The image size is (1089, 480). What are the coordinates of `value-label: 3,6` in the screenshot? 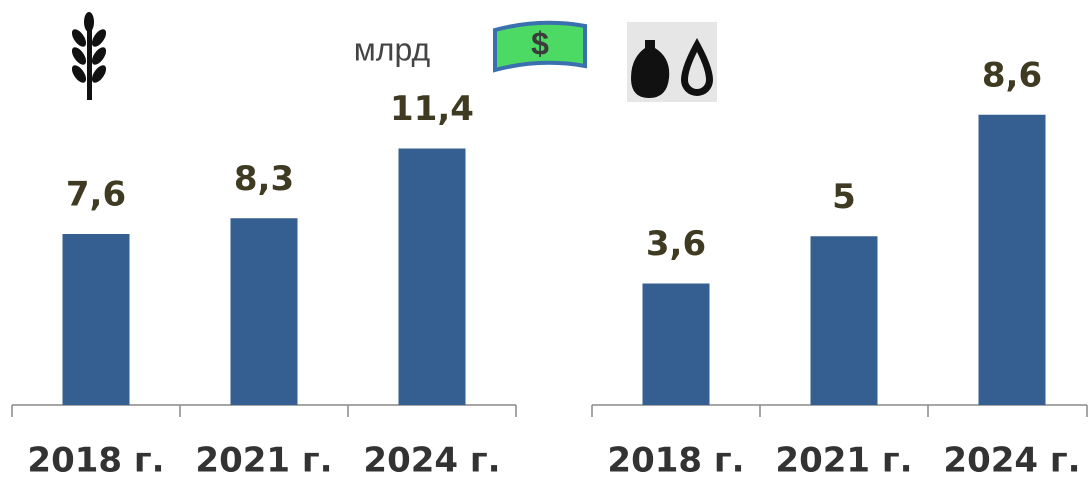 It's located at (676, 244).